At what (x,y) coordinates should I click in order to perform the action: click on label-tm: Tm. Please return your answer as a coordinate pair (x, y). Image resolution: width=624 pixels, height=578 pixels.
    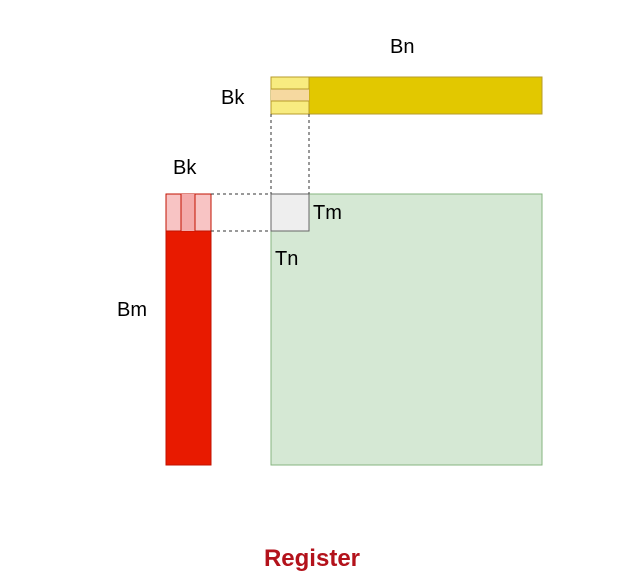
    Looking at the image, I should click on (327, 213).